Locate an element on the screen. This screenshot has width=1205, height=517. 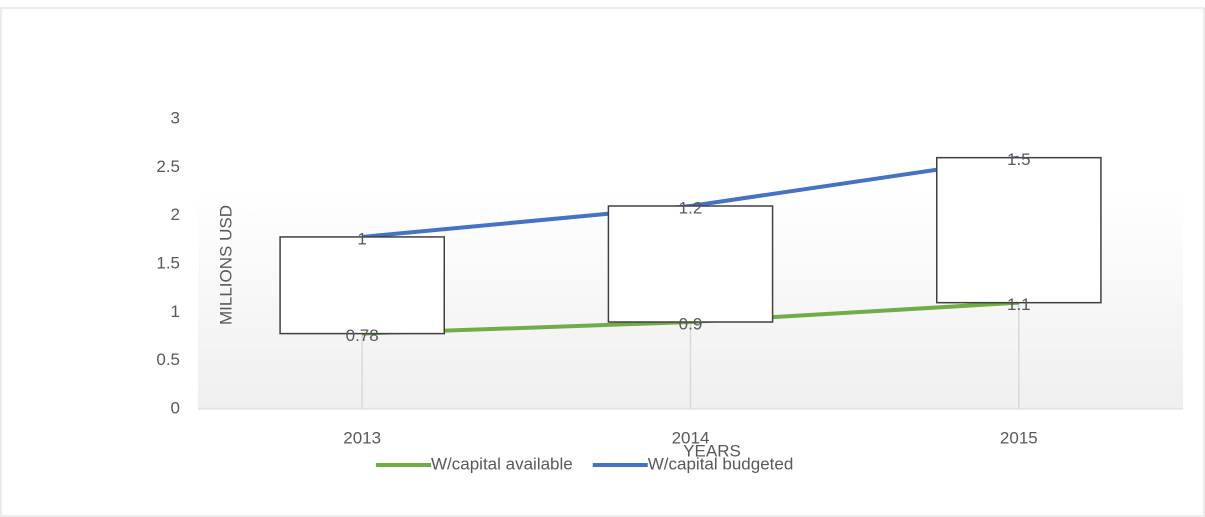
data-label: 1.5 is located at coordinates (1019, 159).